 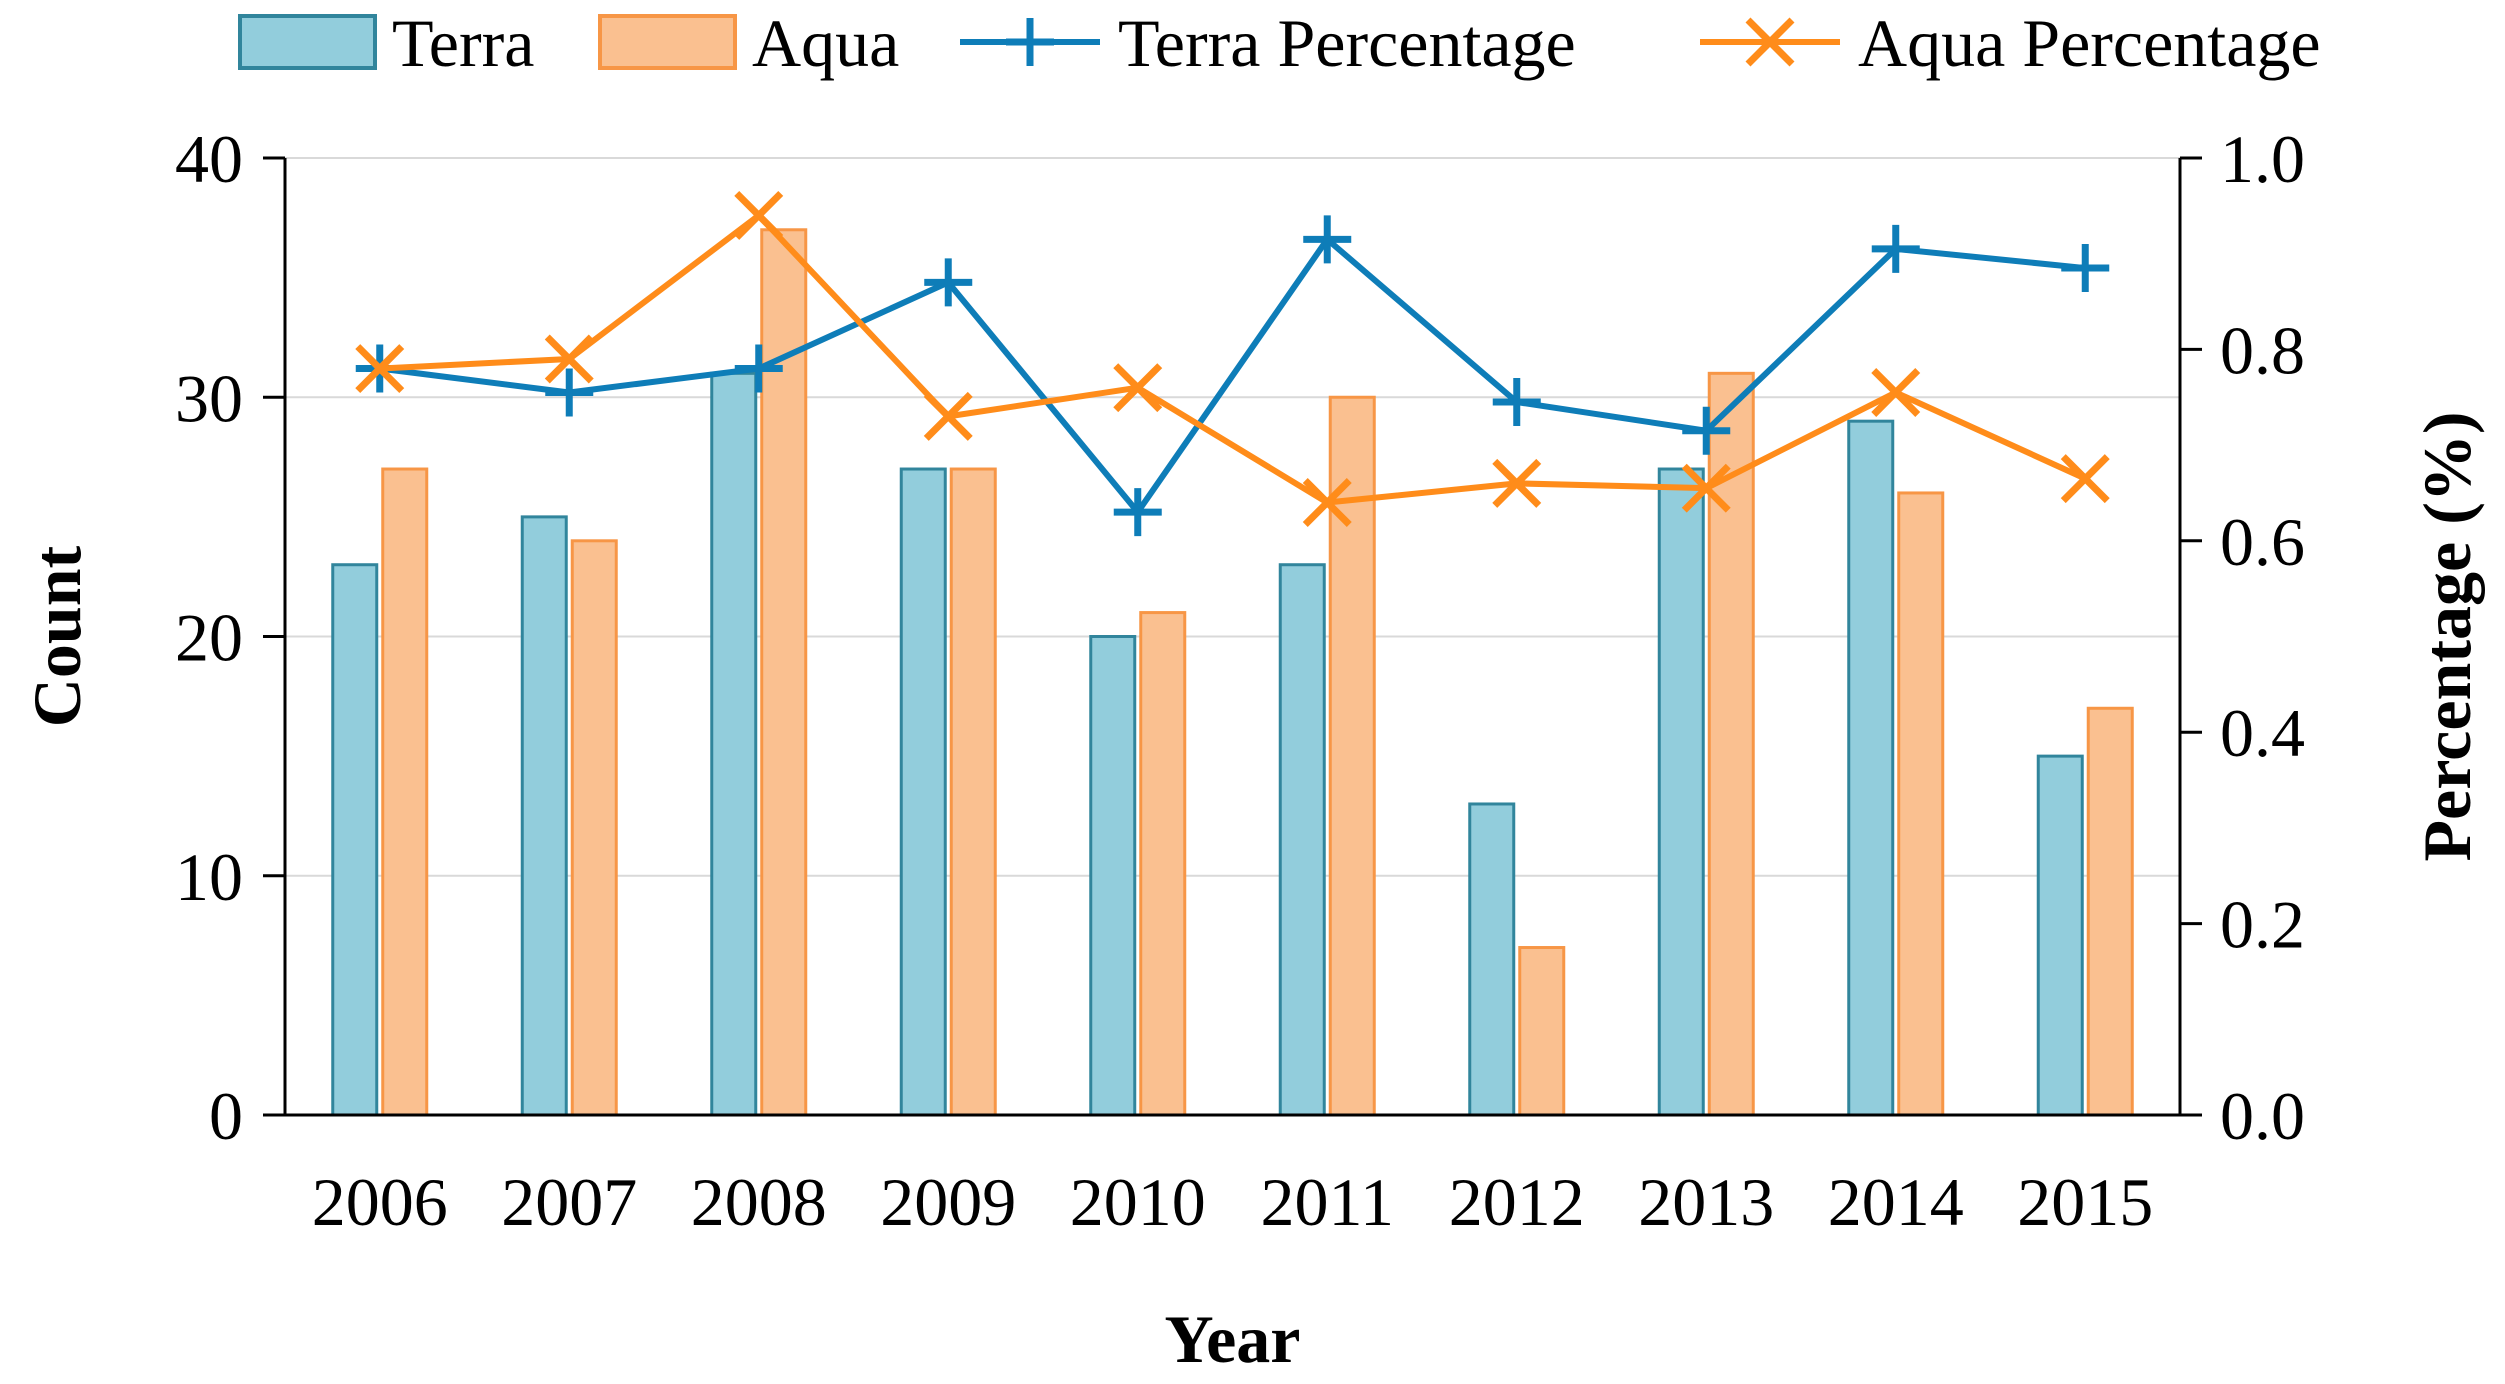 What do you see at coordinates (973, 792) in the screenshot?
I see `bar-aqua-2009` at bounding box center [973, 792].